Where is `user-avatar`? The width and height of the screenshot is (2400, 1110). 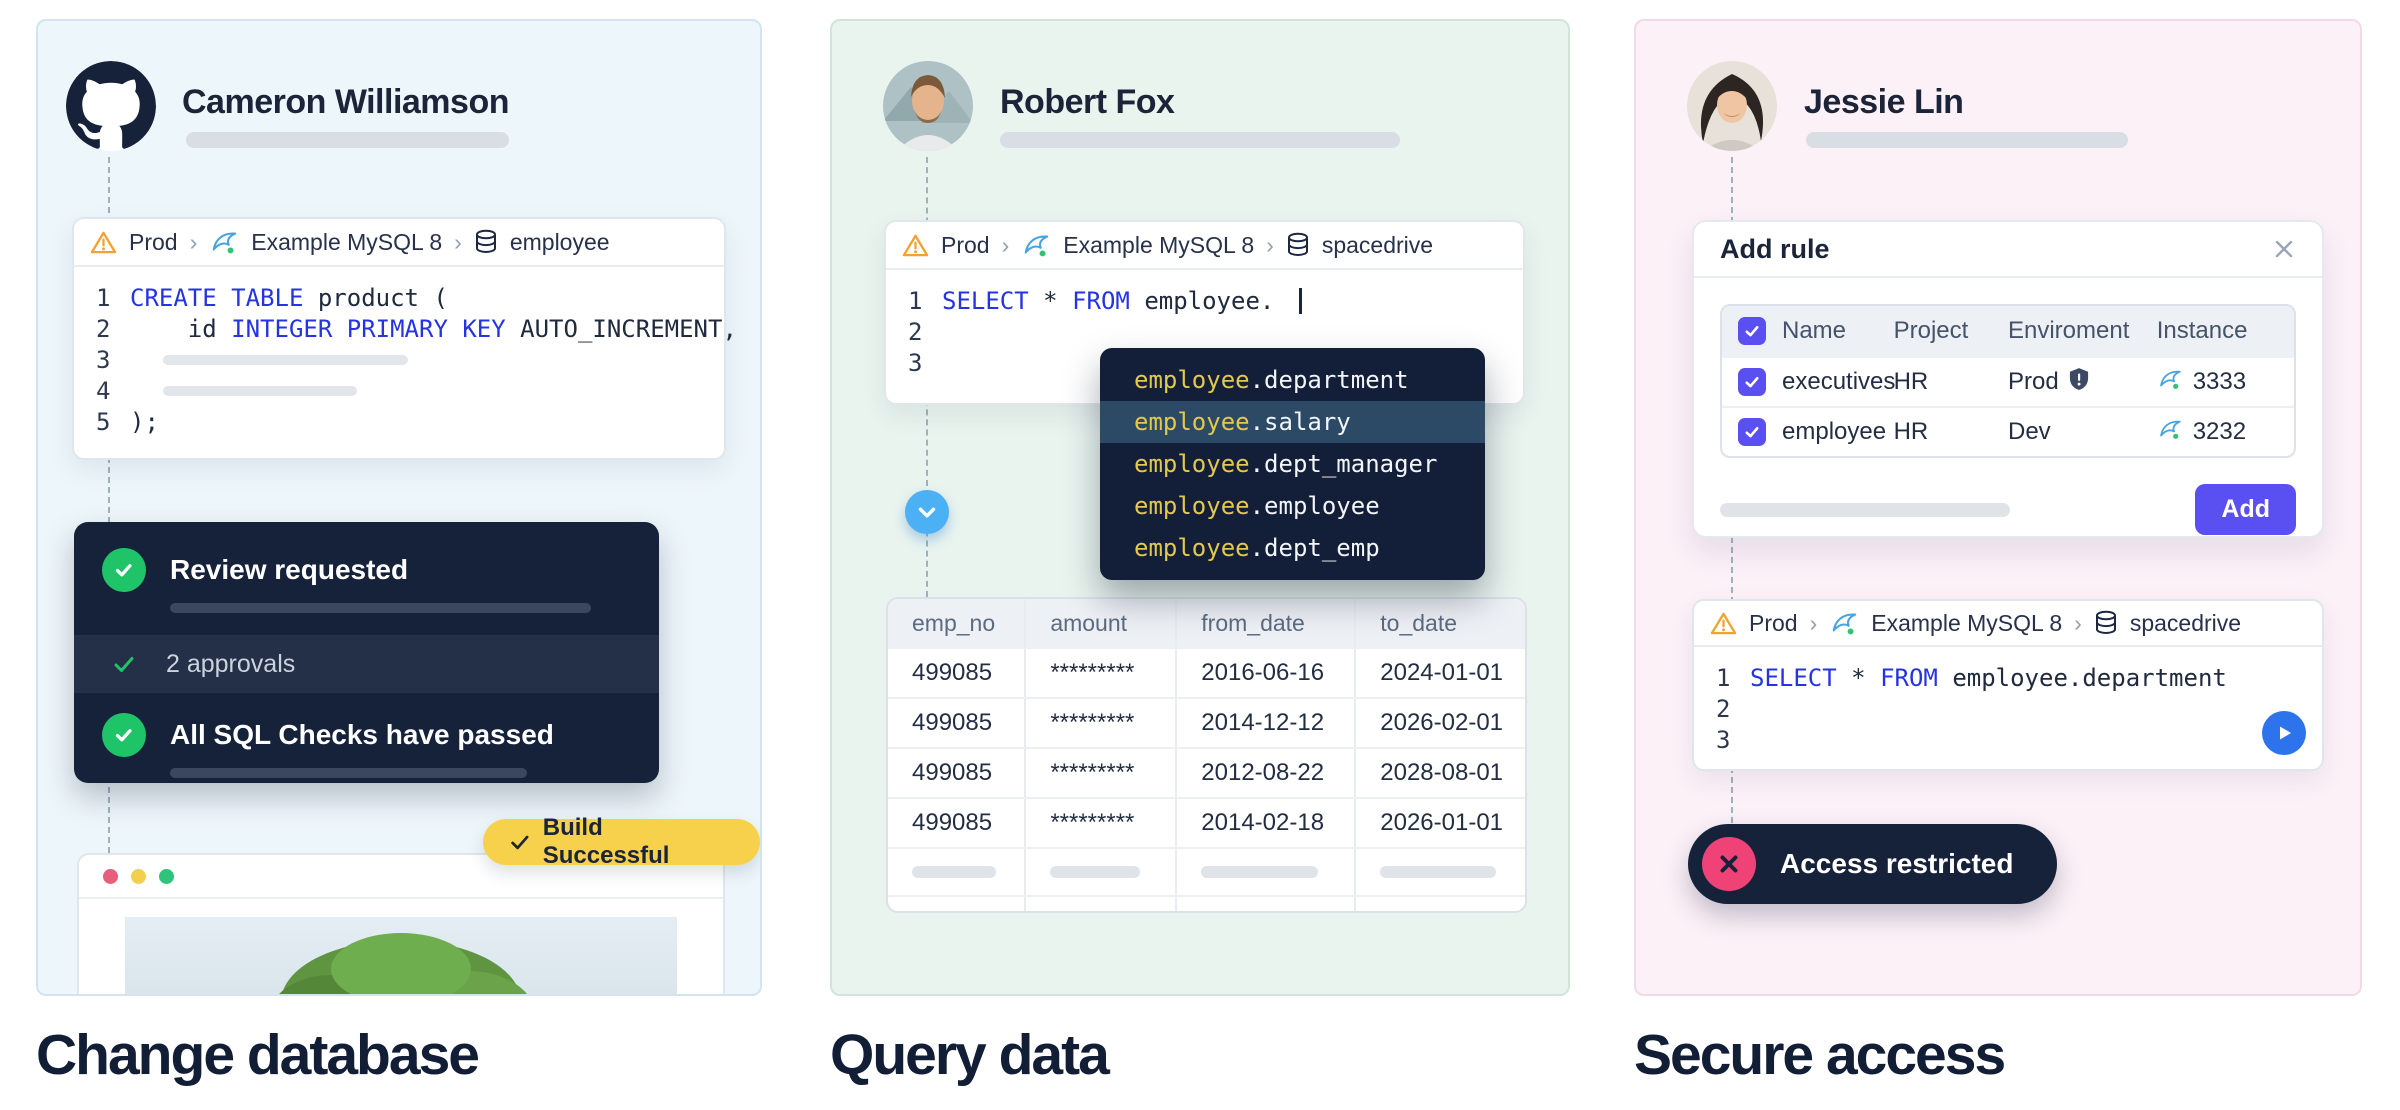 user-avatar is located at coordinates (1732, 106).